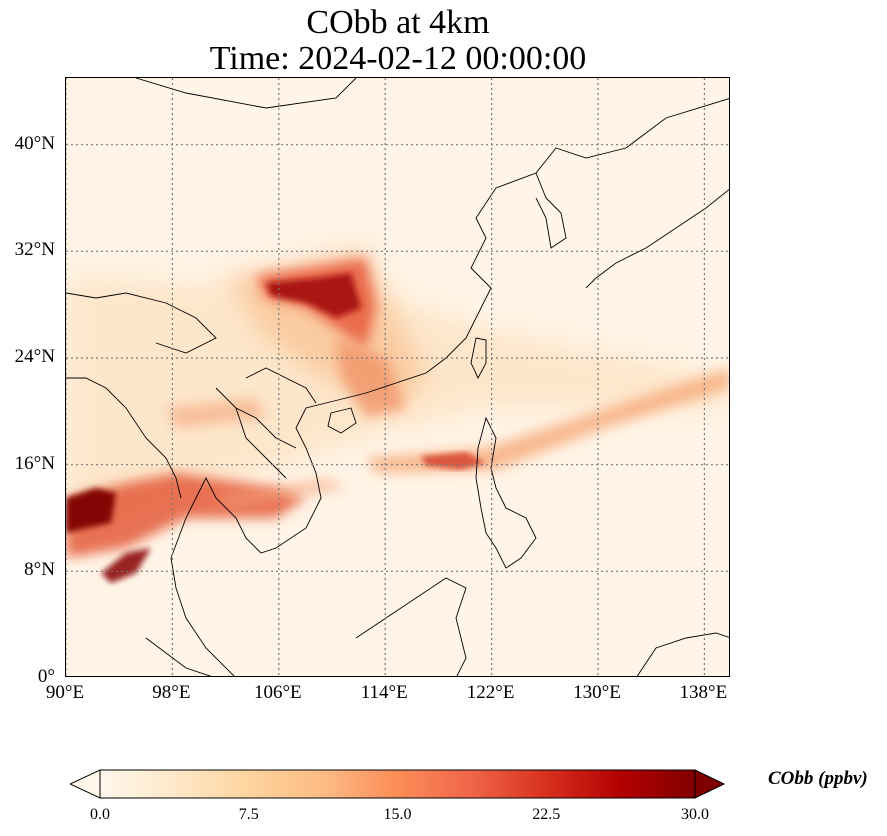  What do you see at coordinates (597, 692) in the screenshot?
I see `lon-tick-label: 130°E` at bounding box center [597, 692].